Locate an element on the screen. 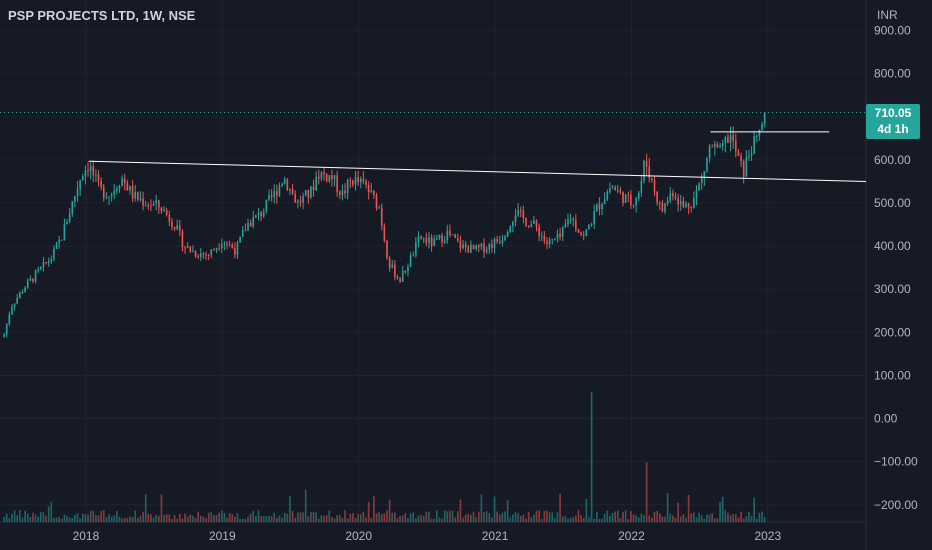  price-axis-tick-label: 400.00 is located at coordinates (892, 246).